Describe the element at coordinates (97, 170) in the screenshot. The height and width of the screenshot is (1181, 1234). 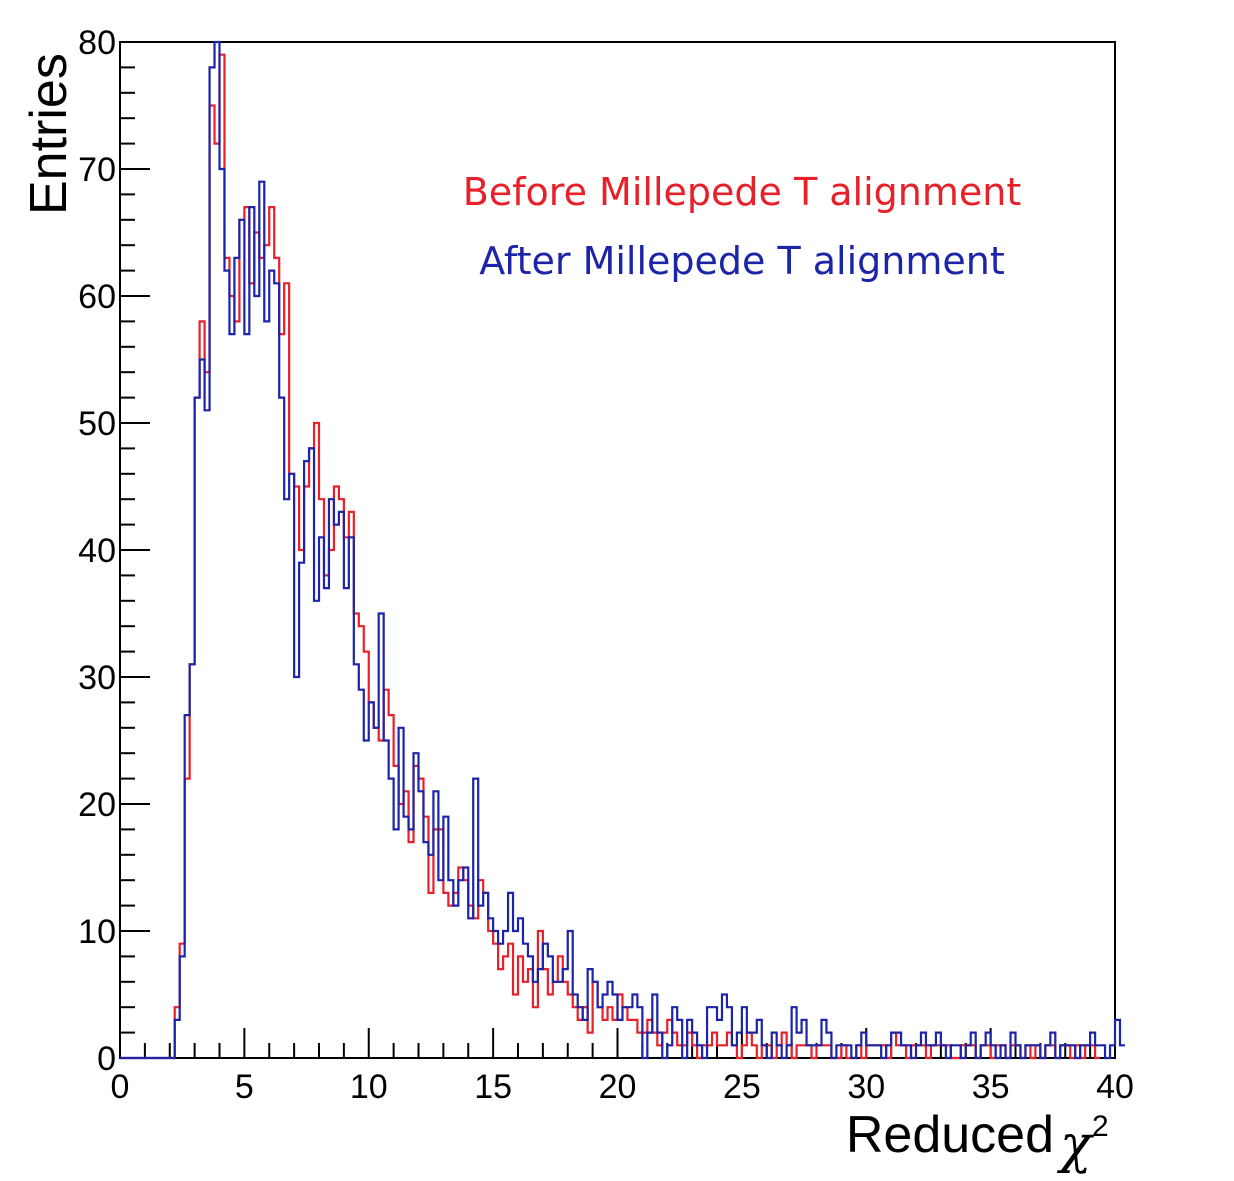
I see `y-tick-label: 70` at that location.